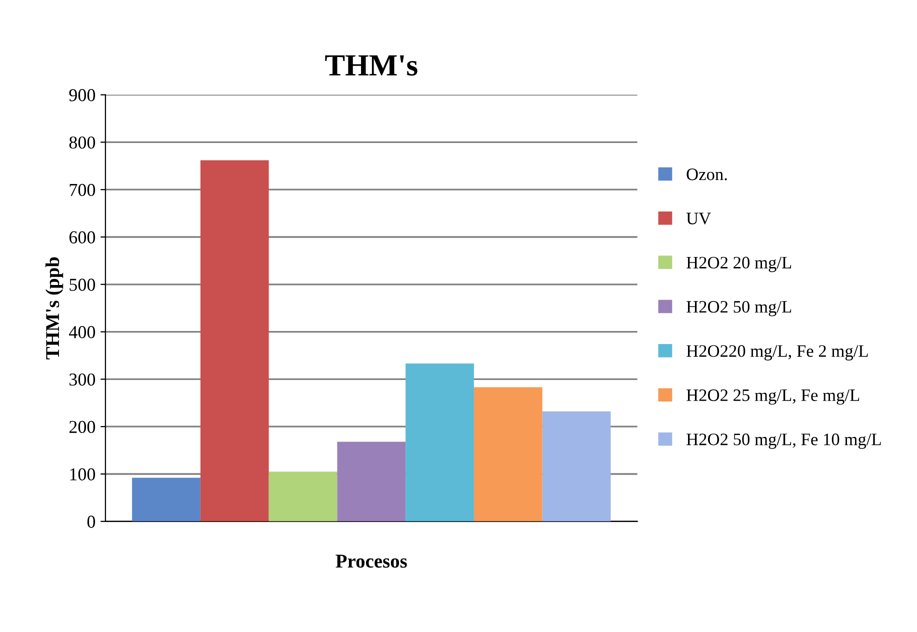 This screenshot has height=632, width=917. I want to click on y-tick-label: 0, so click(91, 522).